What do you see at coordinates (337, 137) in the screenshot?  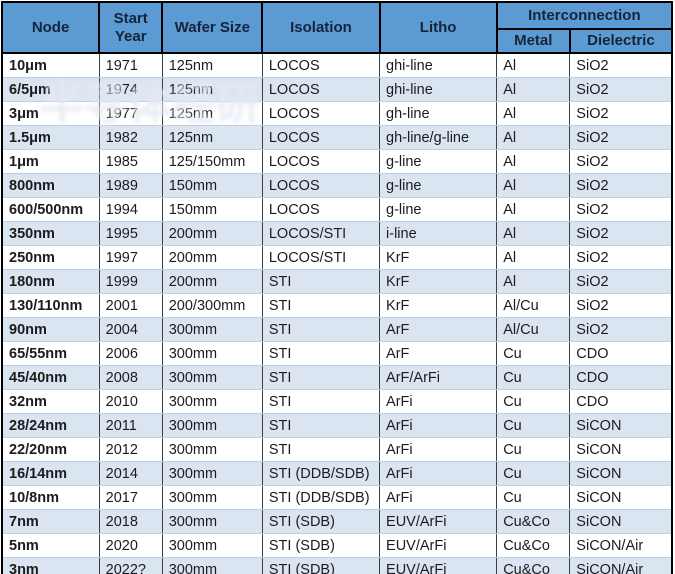 I see `table-row: 1.5μm 1982 125nm LOCOS gh-line/g-line Al SiO2` at bounding box center [337, 137].